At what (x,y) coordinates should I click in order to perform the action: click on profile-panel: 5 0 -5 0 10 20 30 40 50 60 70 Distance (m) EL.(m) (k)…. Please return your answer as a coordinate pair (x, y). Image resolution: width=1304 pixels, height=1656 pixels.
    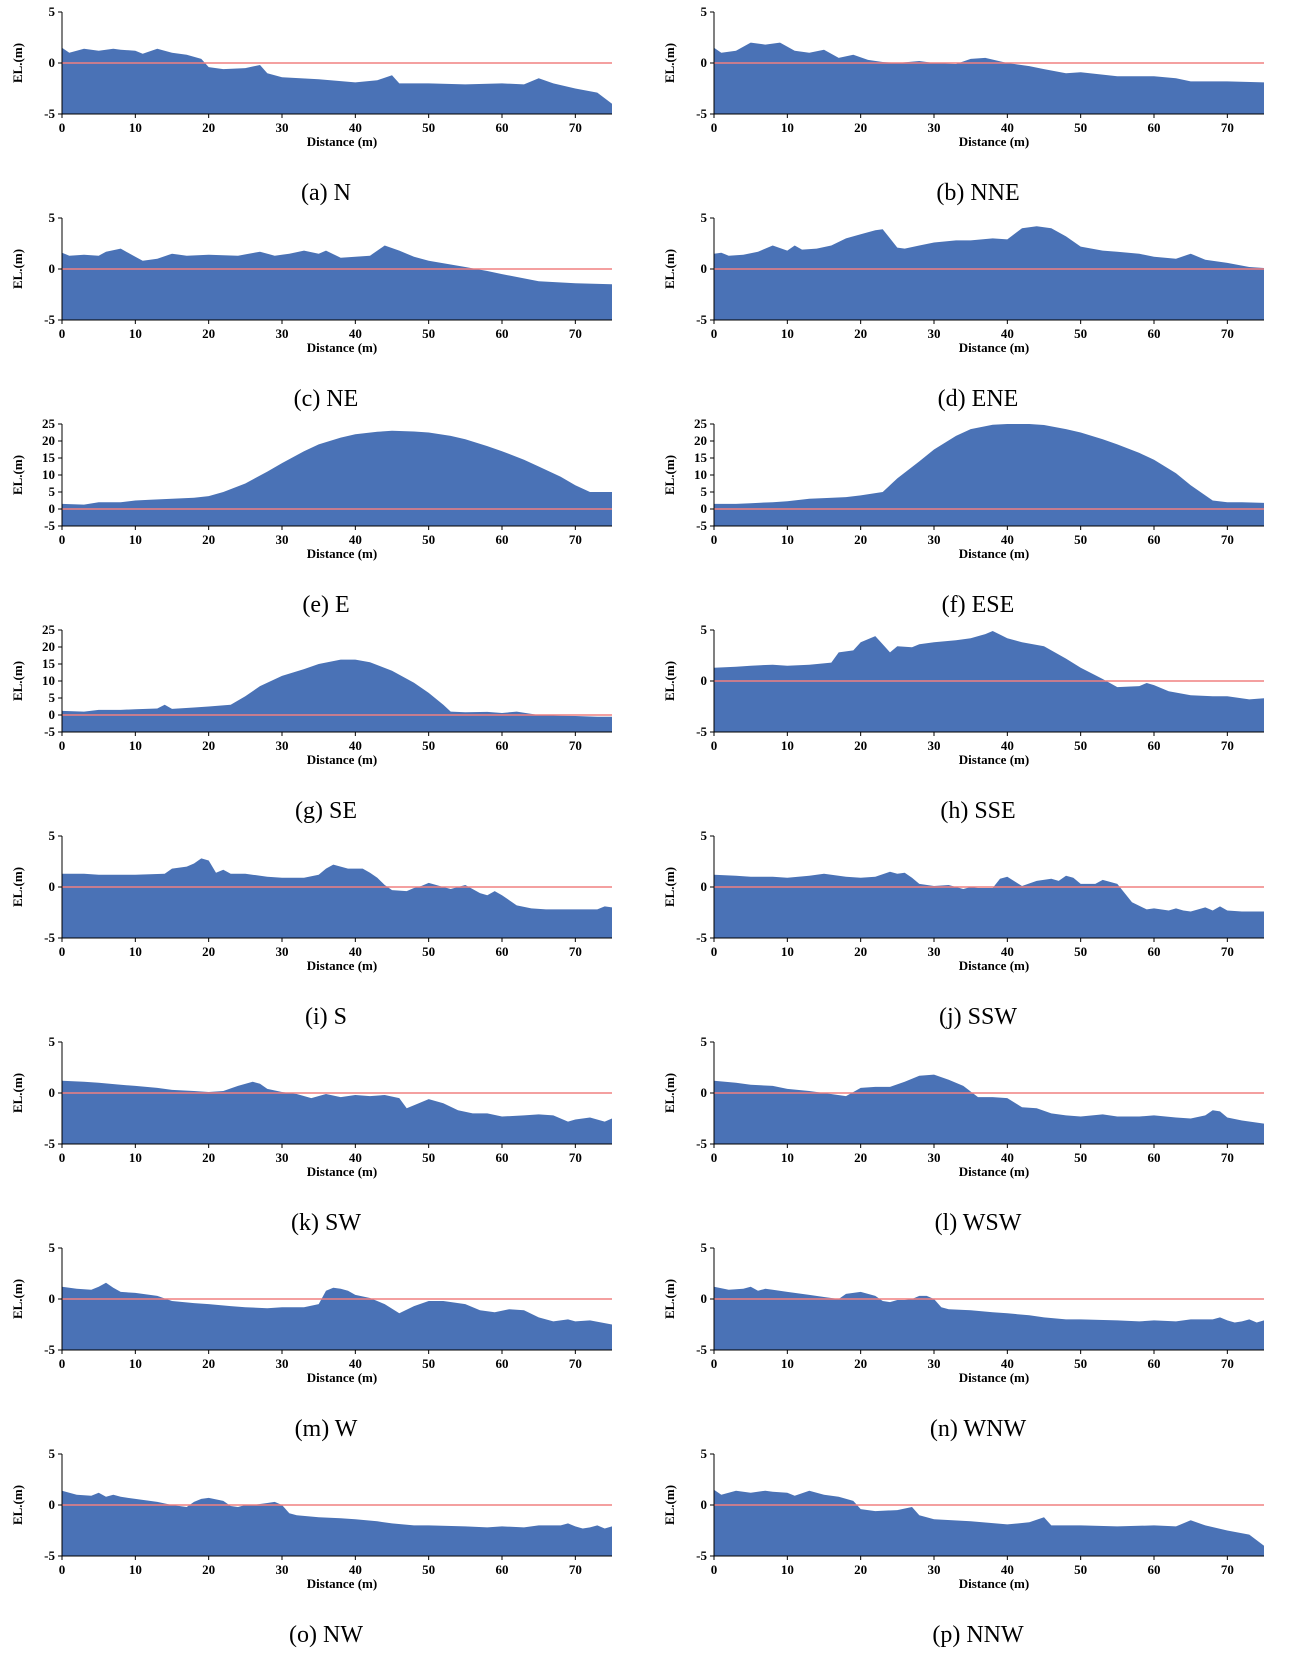
    Looking at the image, I should click on (326, 1139).